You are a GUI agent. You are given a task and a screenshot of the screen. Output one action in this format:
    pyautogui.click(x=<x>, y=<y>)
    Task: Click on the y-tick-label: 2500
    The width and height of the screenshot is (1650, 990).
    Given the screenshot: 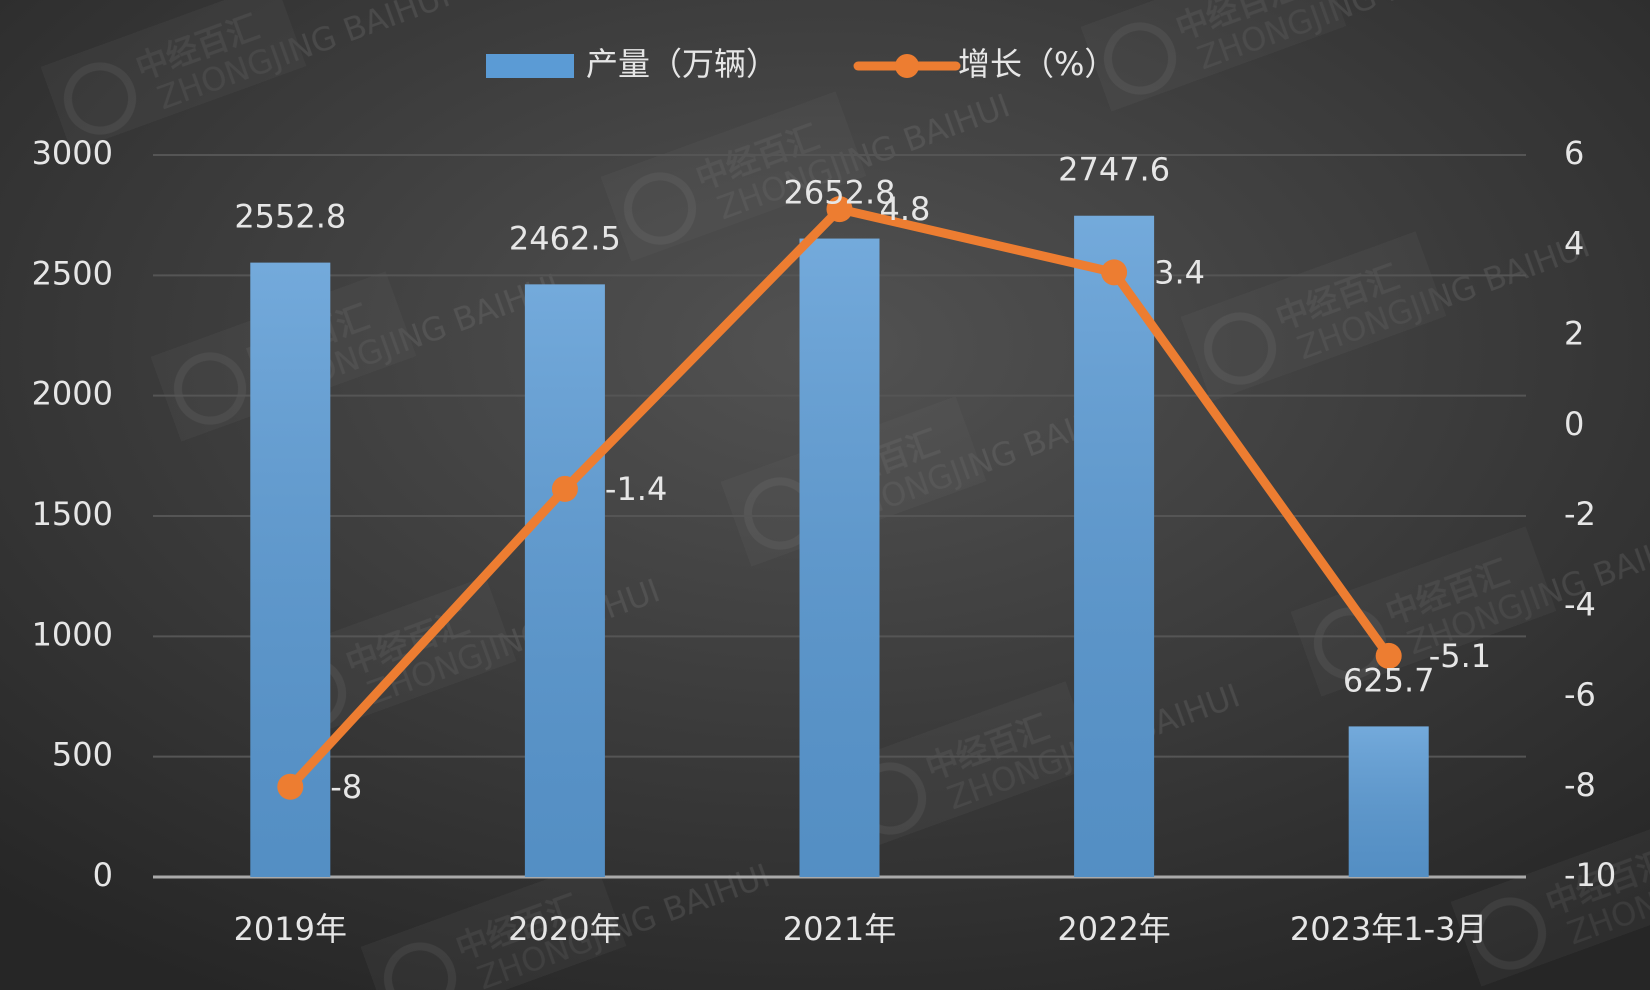 What is the action you would take?
    pyautogui.click(x=72, y=273)
    